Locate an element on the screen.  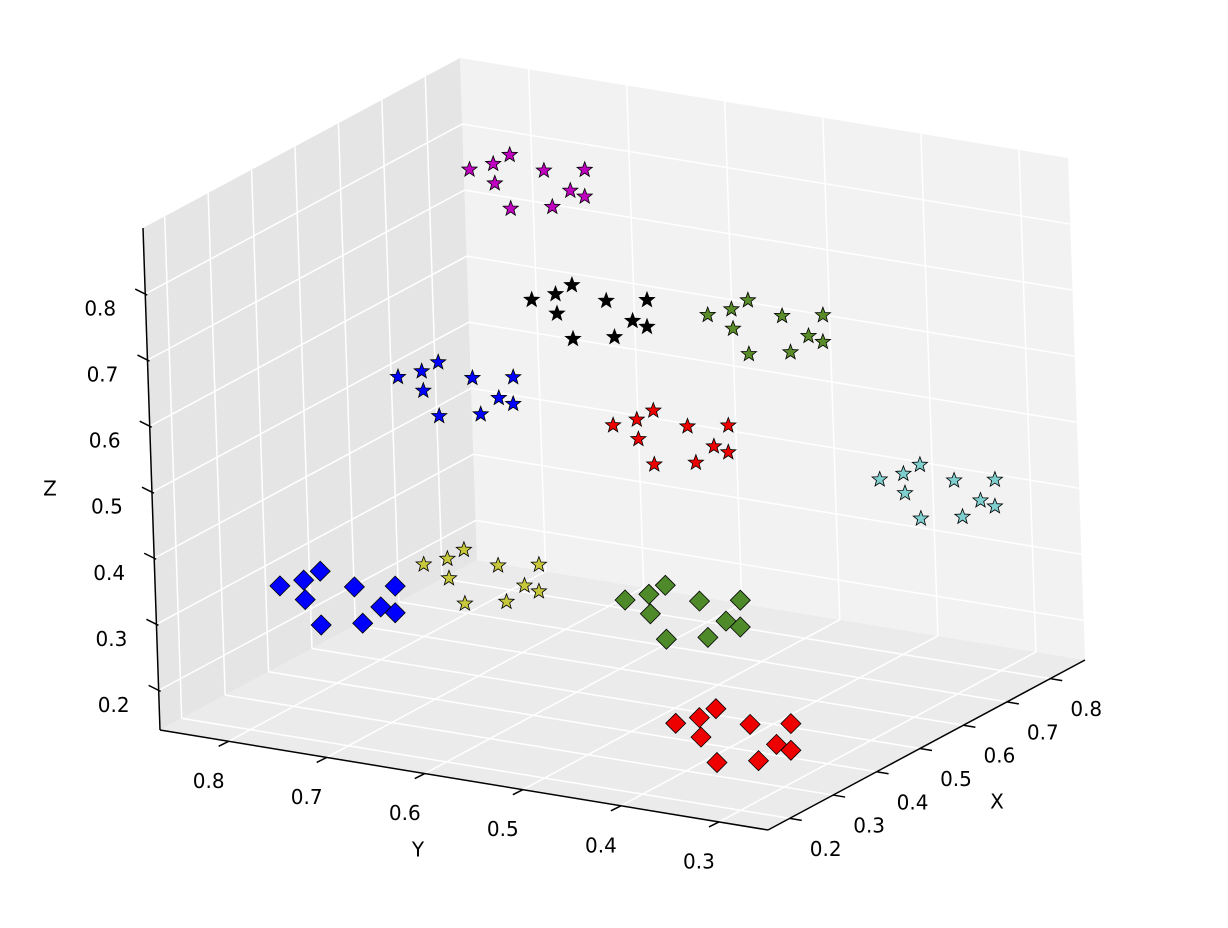
z-tick-label: 0.8 is located at coordinates (100, 309).